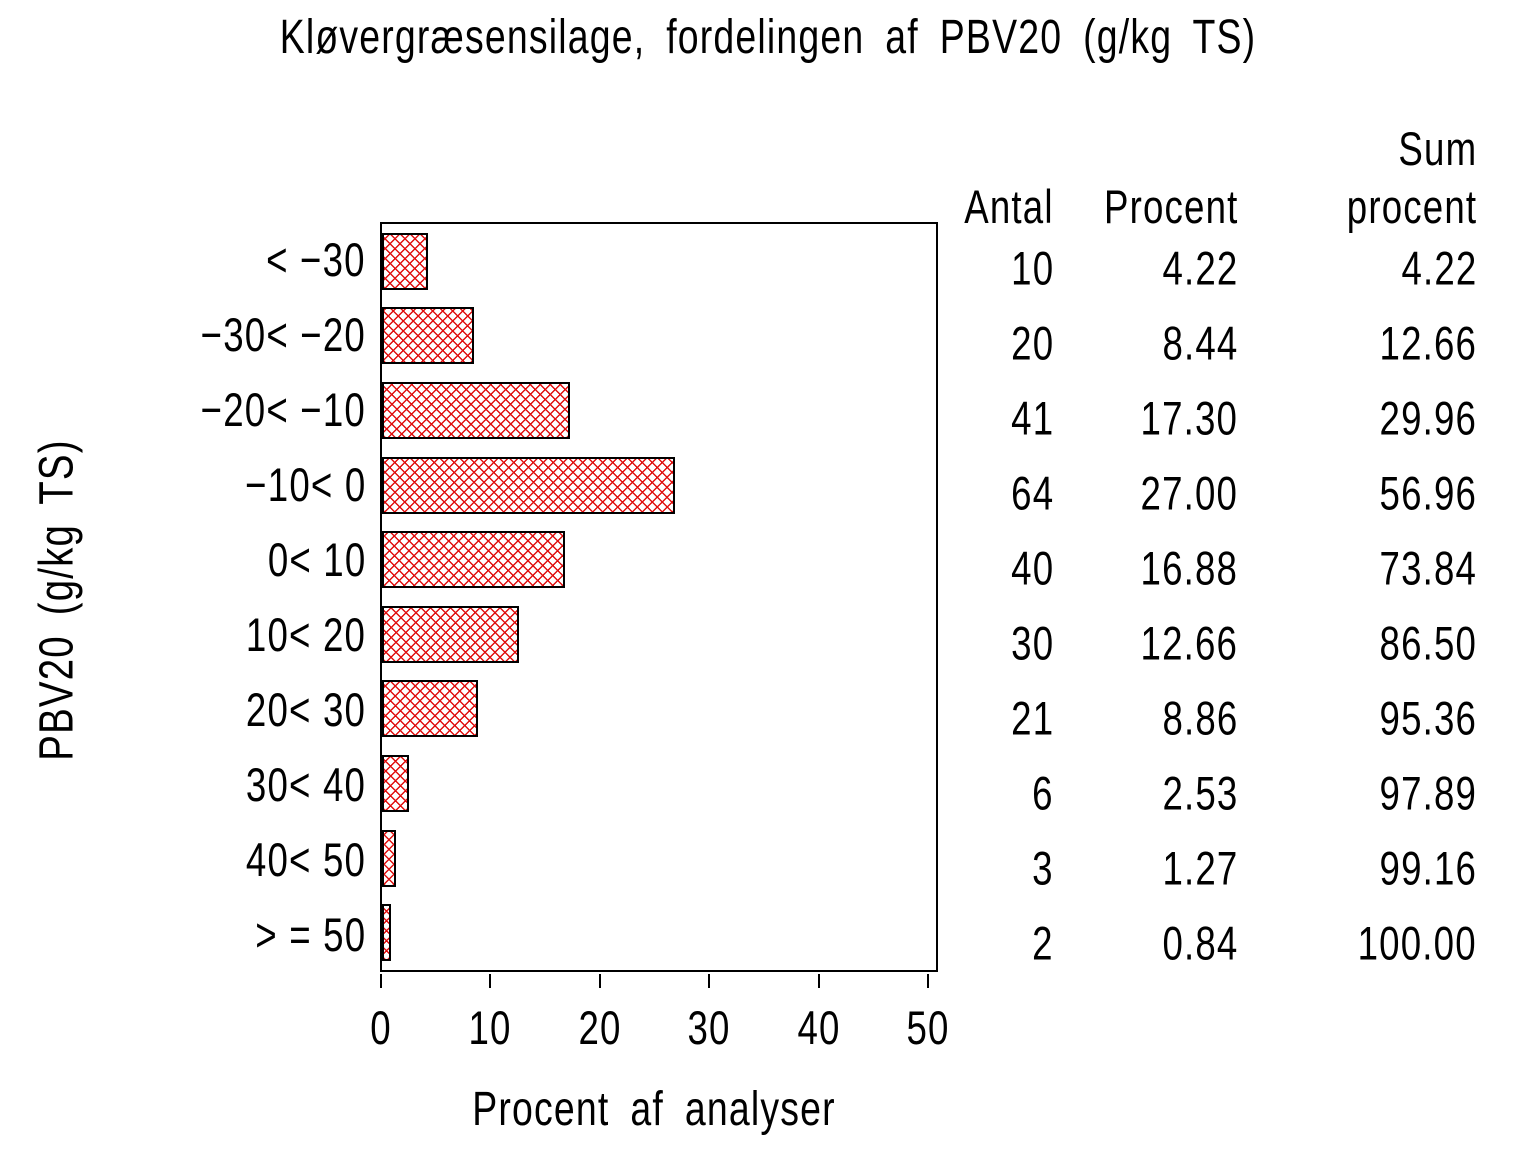  I want to click on cell-procent: 0.84, so click(1199, 942).